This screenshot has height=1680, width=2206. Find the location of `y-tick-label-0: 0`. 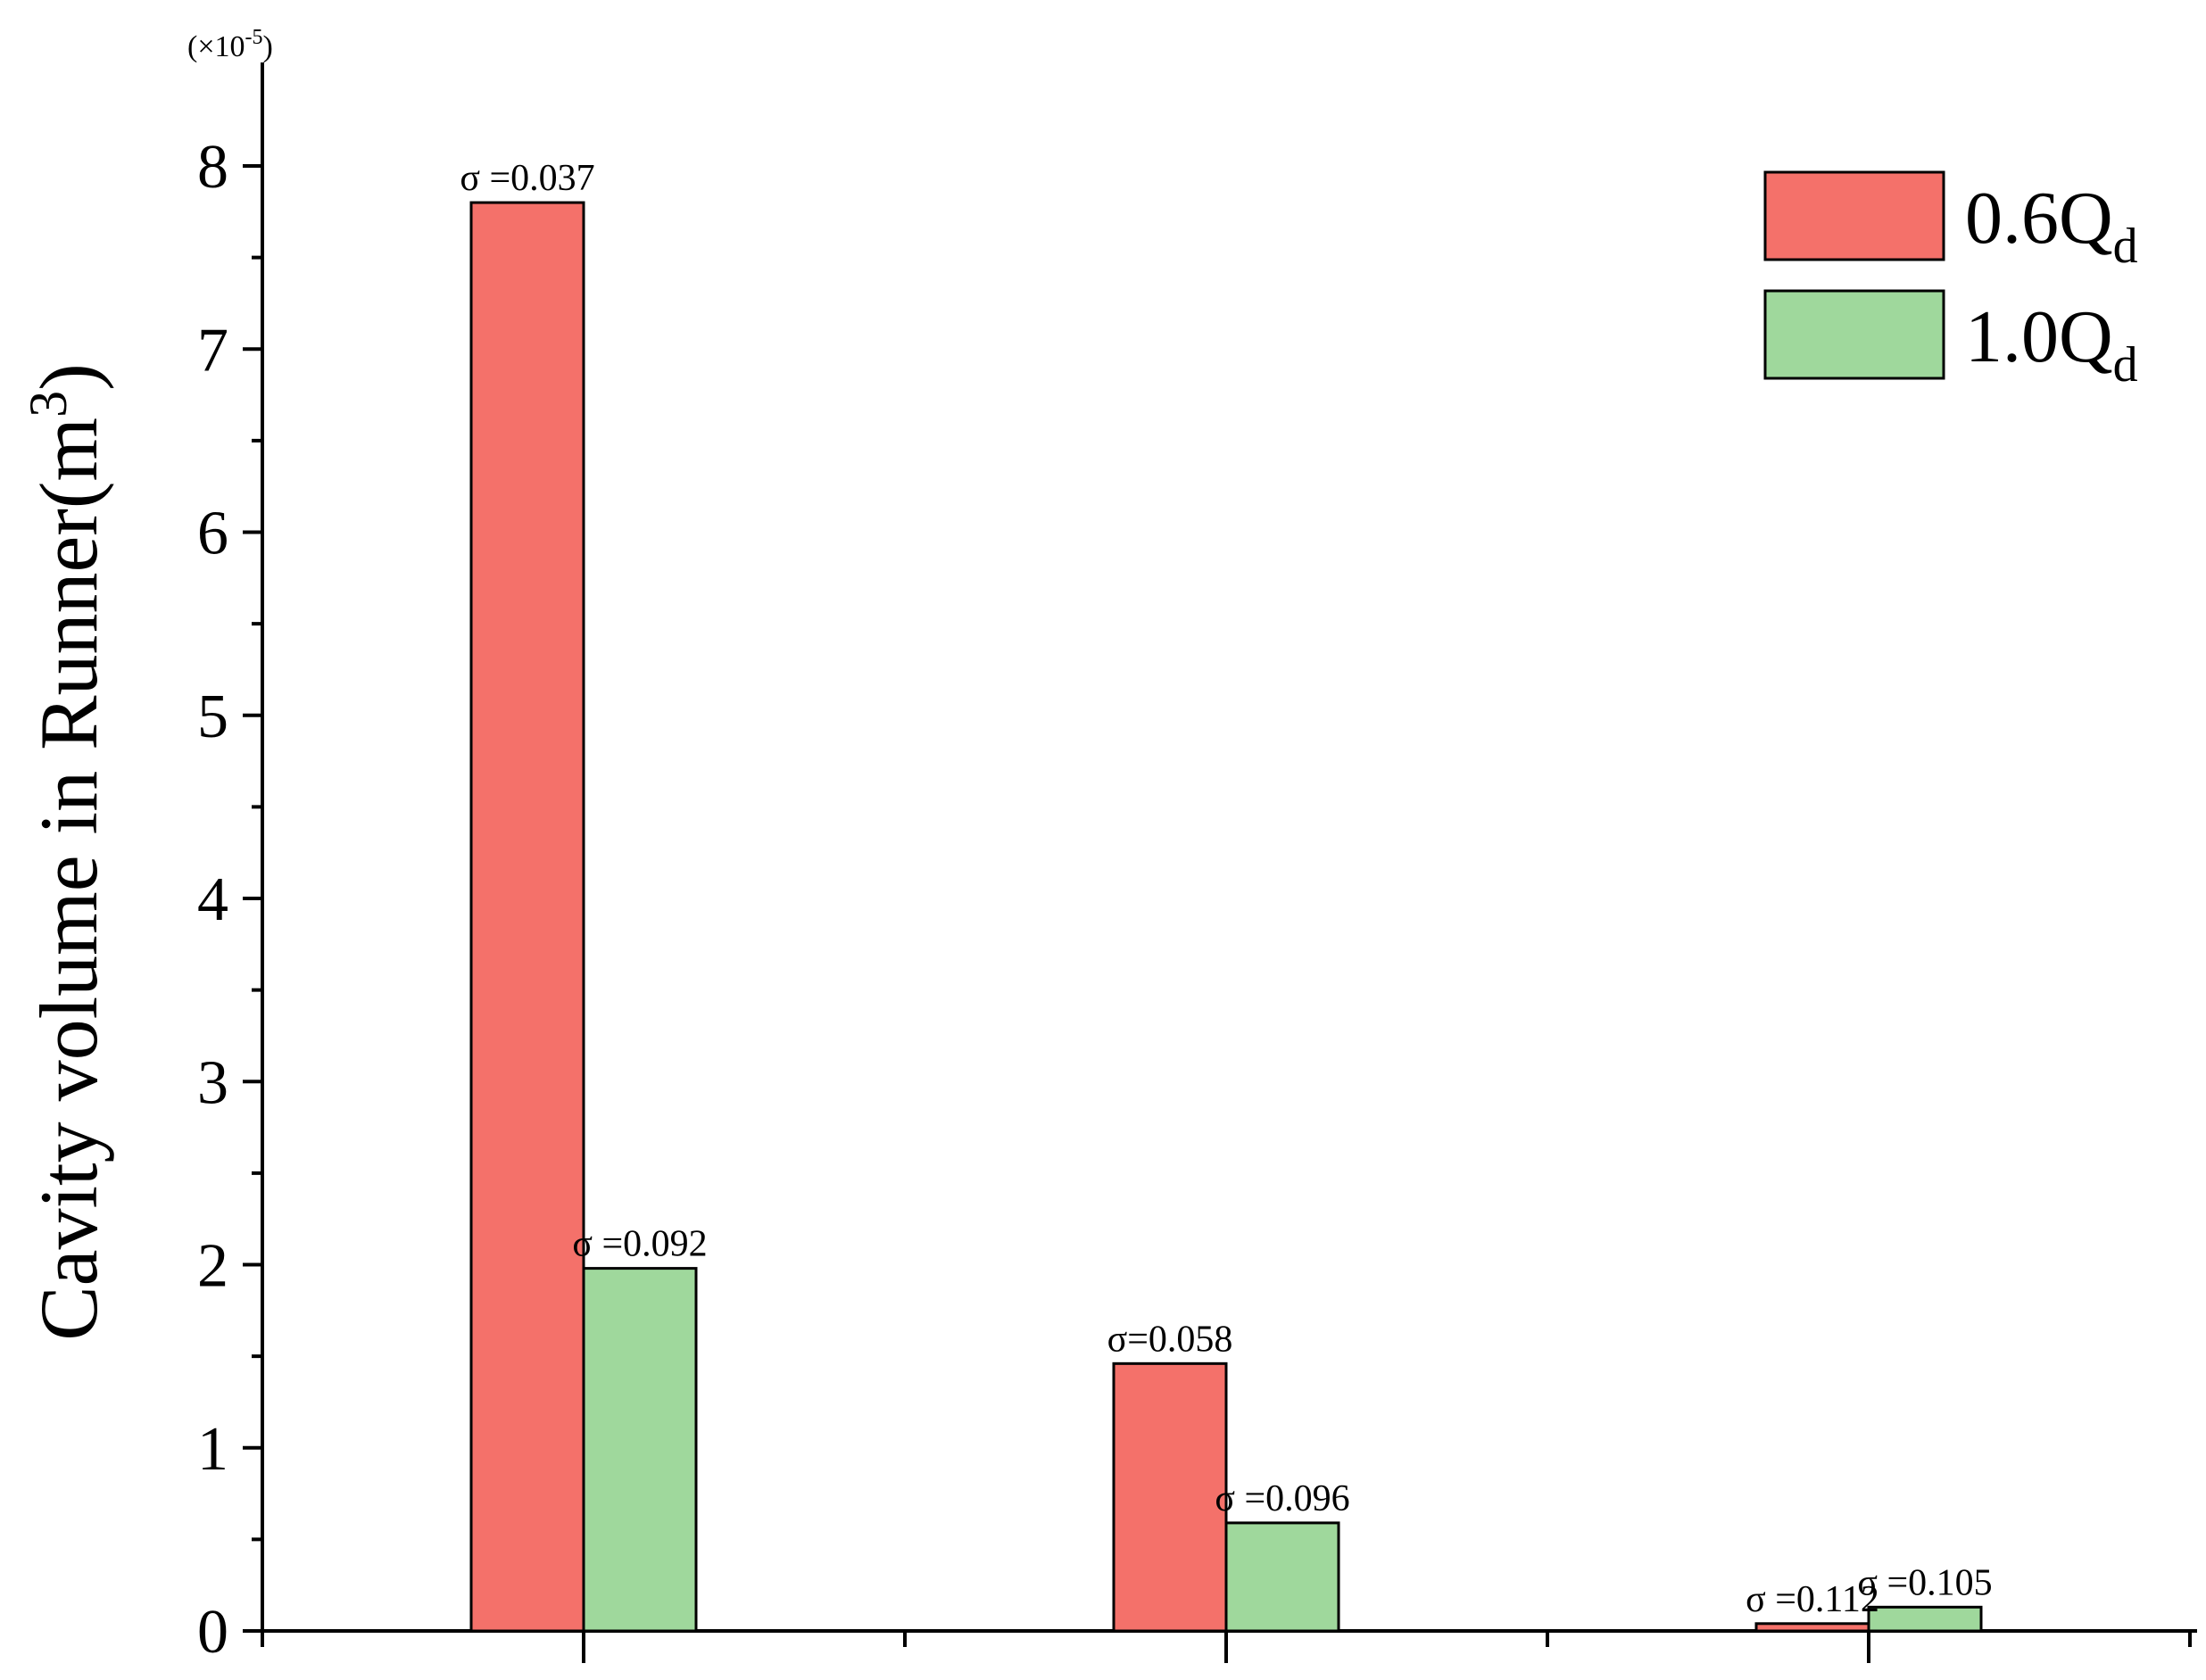

y-tick-label-0: 0 is located at coordinates (212, 1632).